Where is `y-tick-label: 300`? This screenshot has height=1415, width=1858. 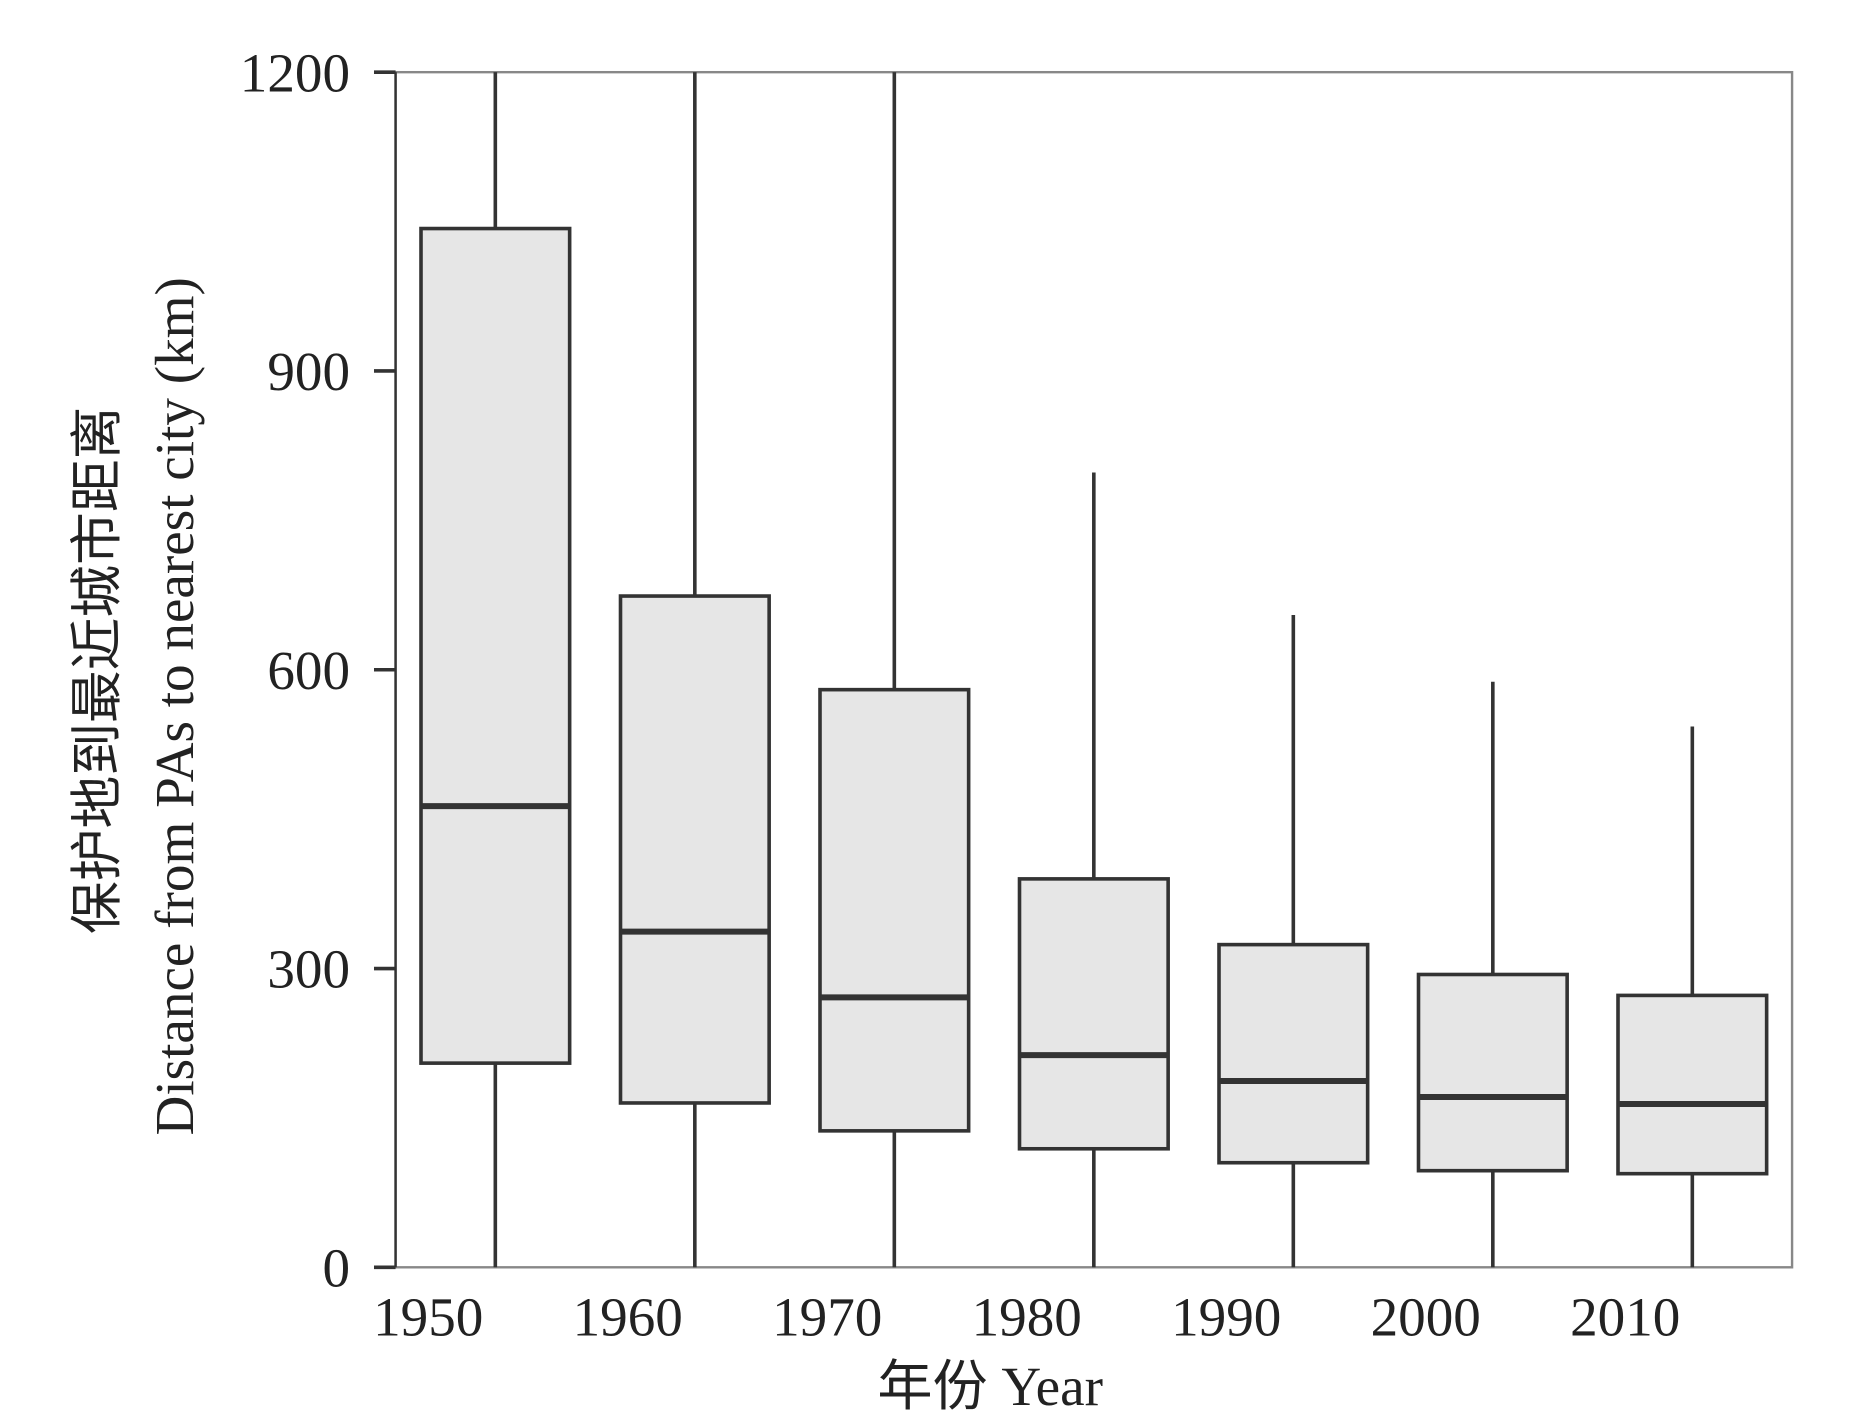 y-tick-label: 300 is located at coordinates (308, 969).